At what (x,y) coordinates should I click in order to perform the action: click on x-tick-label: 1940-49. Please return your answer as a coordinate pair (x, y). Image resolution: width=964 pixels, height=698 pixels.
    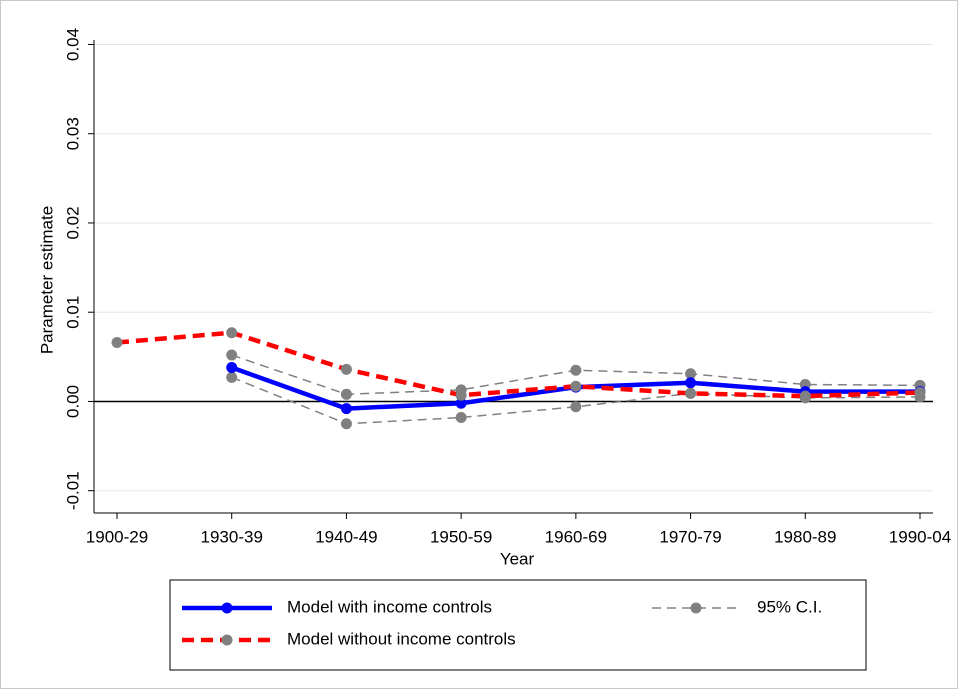
    Looking at the image, I should click on (346, 536).